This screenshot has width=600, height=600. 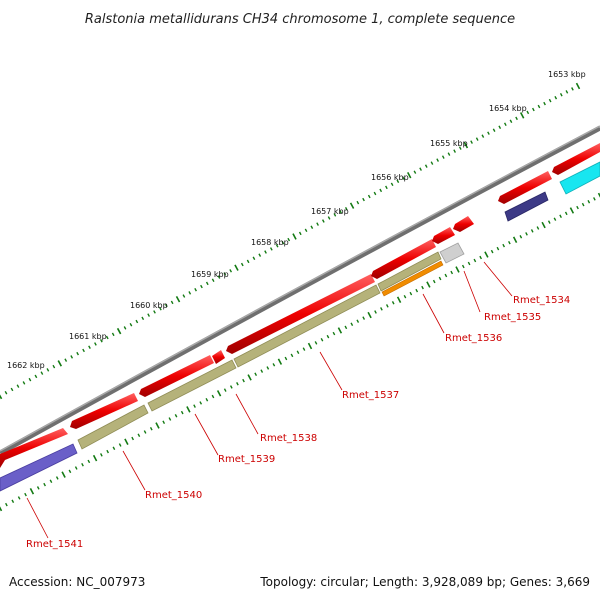 I want to click on gene-label-rmet-1540: Rmet_1540, so click(x=173, y=495).